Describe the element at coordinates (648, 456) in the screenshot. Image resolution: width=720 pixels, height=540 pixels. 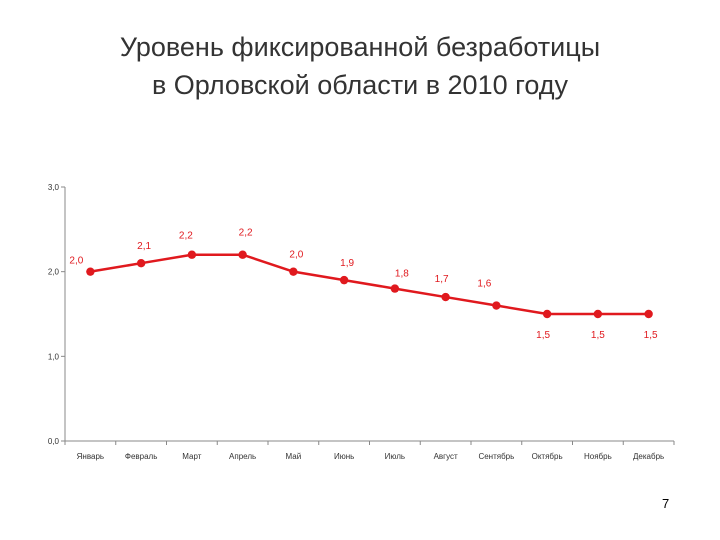
I see `x-tick-label: Декабрь` at that location.